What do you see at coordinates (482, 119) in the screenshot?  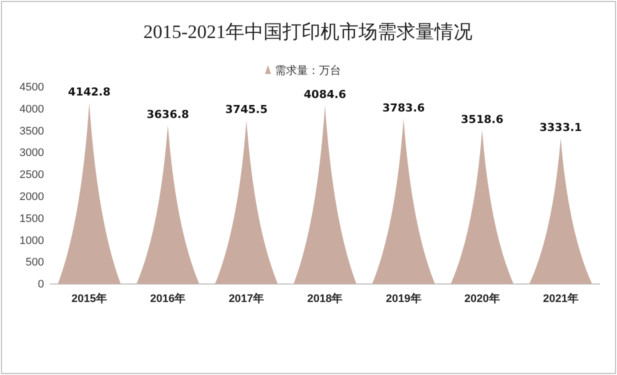 I see `data-label: 3518.6` at bounding box center [482, 119].